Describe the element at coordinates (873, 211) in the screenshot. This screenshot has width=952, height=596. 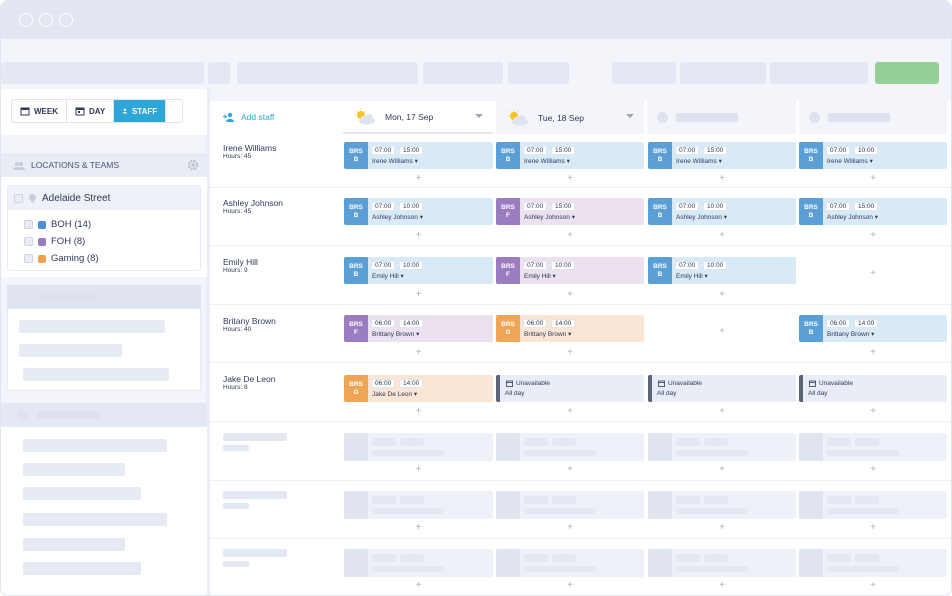
I see `shift-card: BRS B 07:00 15:00 Ashley Johnson ▾` at that location.